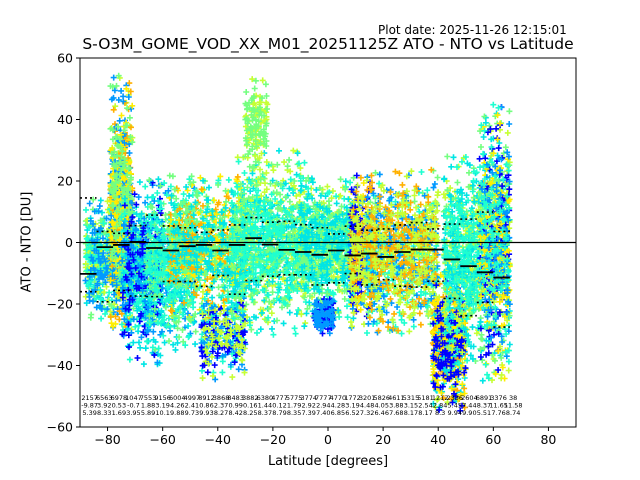  I want to click on bin-stat-label: 11.65, so click(498, 405).